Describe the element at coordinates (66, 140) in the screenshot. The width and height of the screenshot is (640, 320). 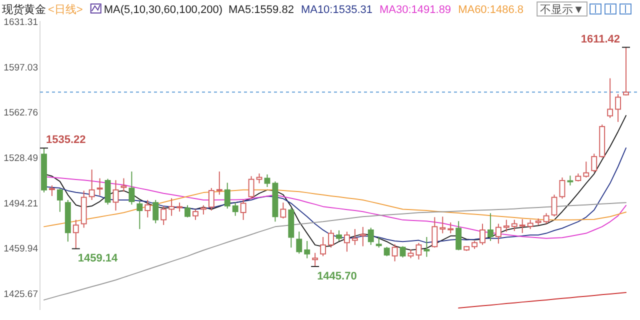
I see `annotation: 1535.22` at that location.